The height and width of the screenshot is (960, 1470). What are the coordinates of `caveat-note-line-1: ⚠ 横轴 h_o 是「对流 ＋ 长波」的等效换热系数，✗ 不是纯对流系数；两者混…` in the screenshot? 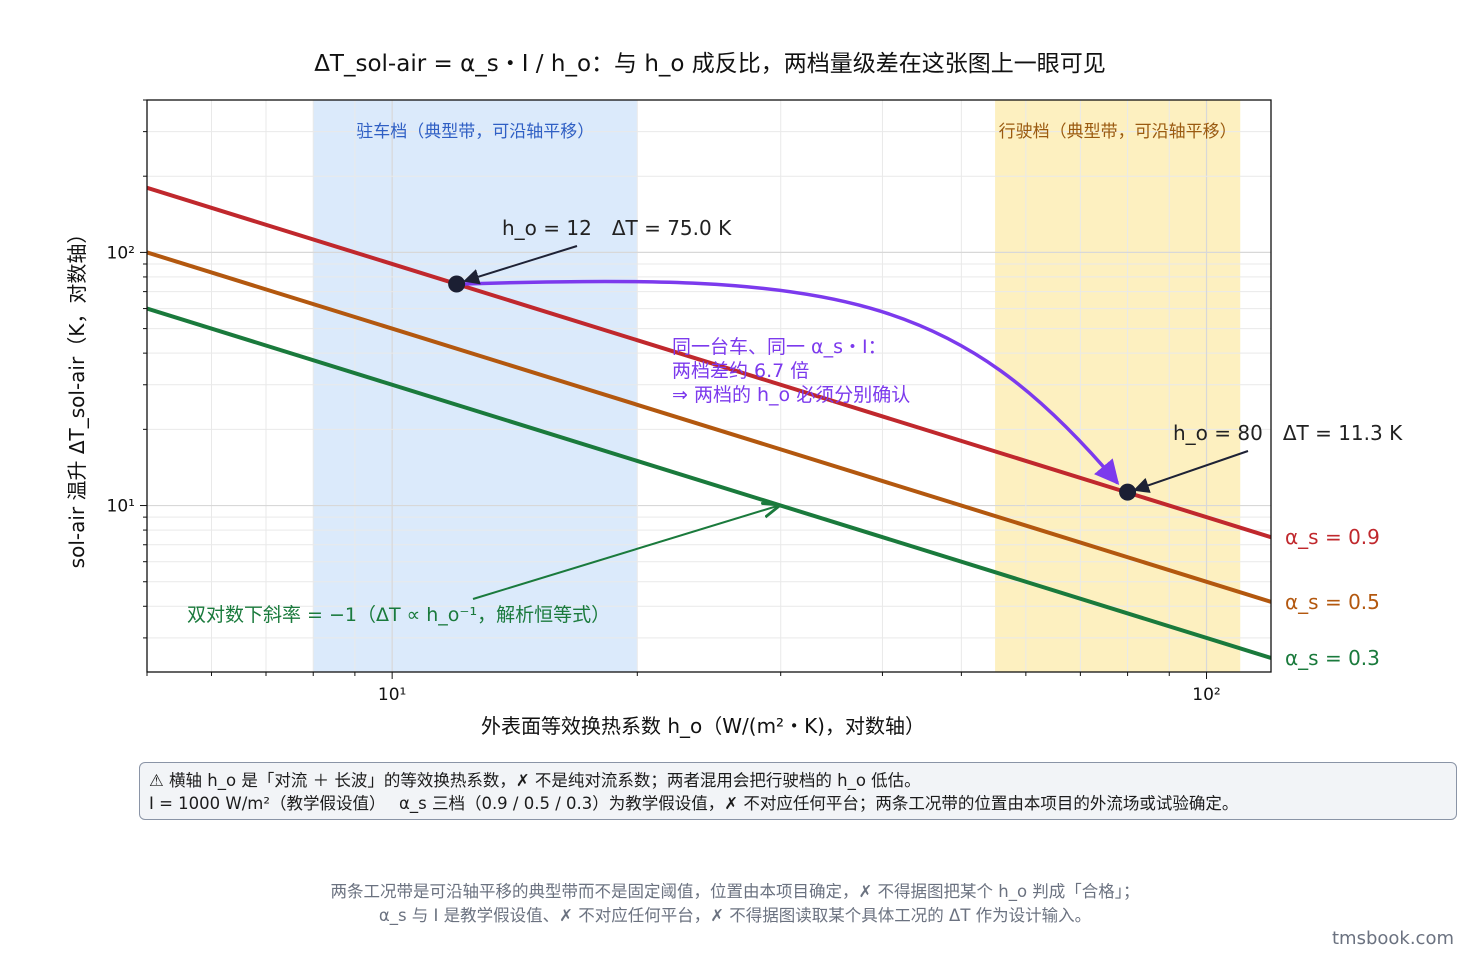 It's located at (535, 780).